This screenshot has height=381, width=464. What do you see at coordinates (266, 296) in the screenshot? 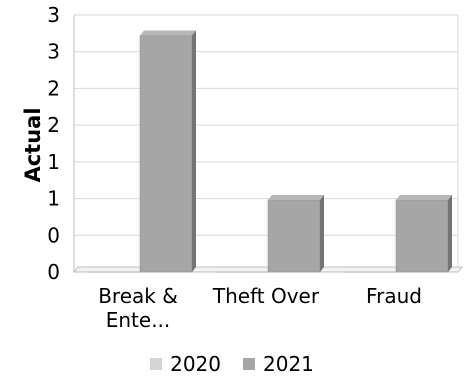
I see `x-tick-label: Theft Over` at bounding box center [266, 296].